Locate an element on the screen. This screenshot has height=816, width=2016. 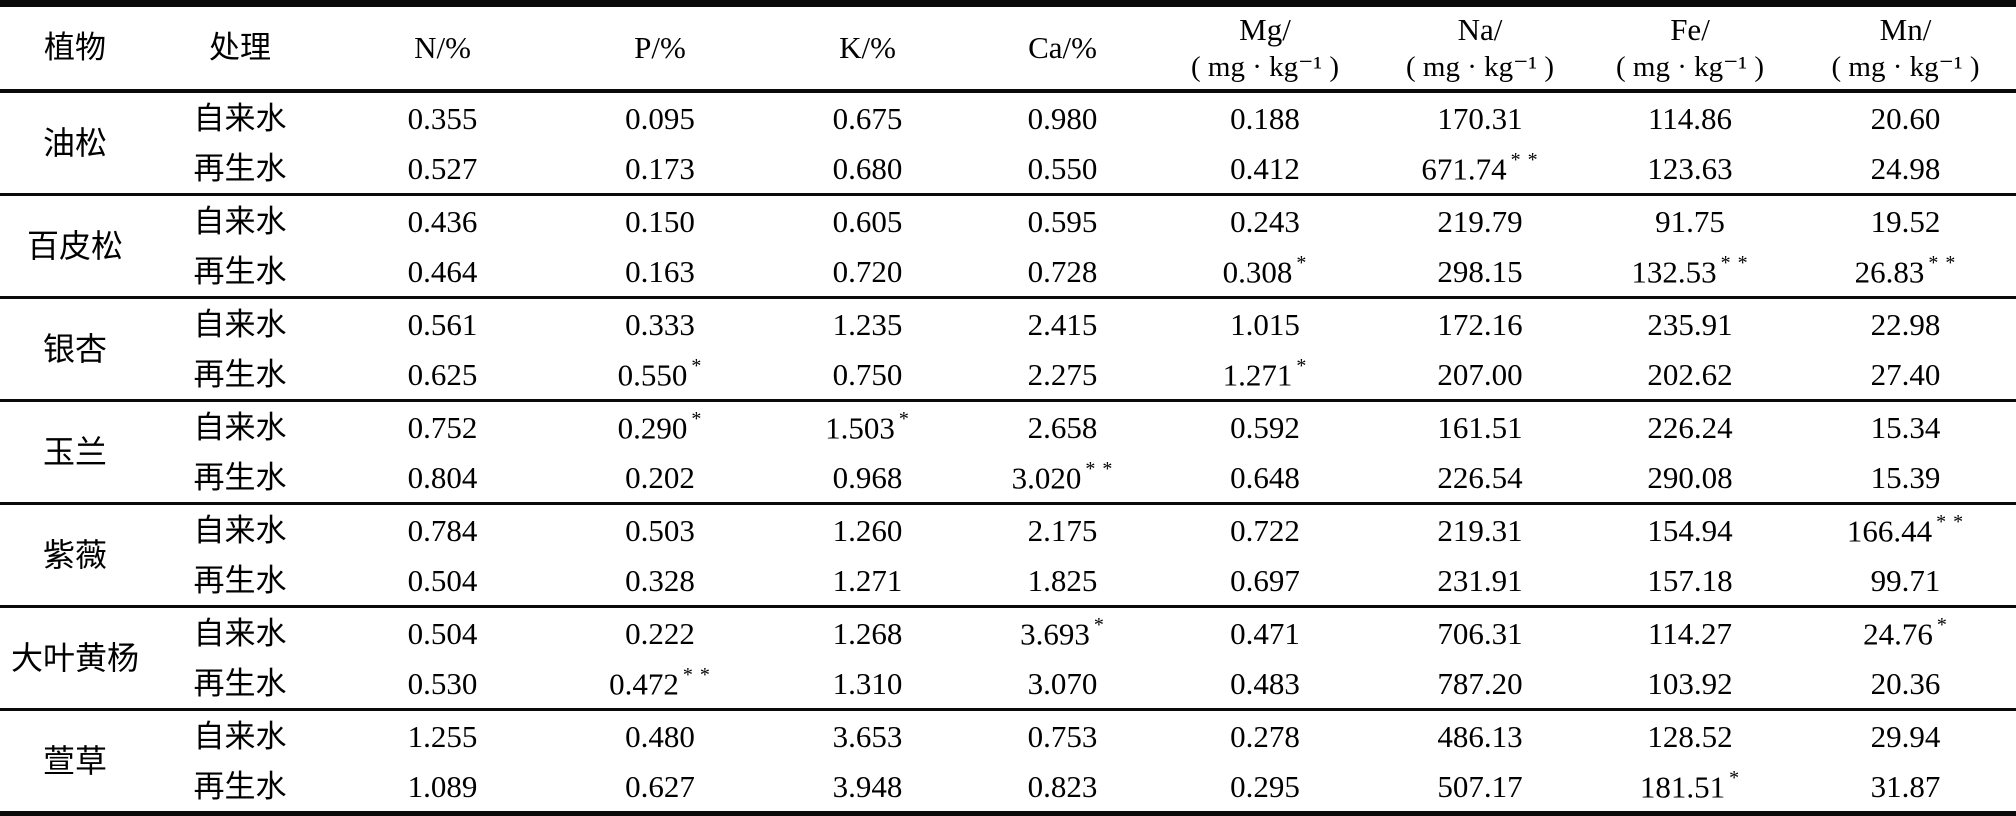
value-text: 0.804 is located at coordinates (442, 477).